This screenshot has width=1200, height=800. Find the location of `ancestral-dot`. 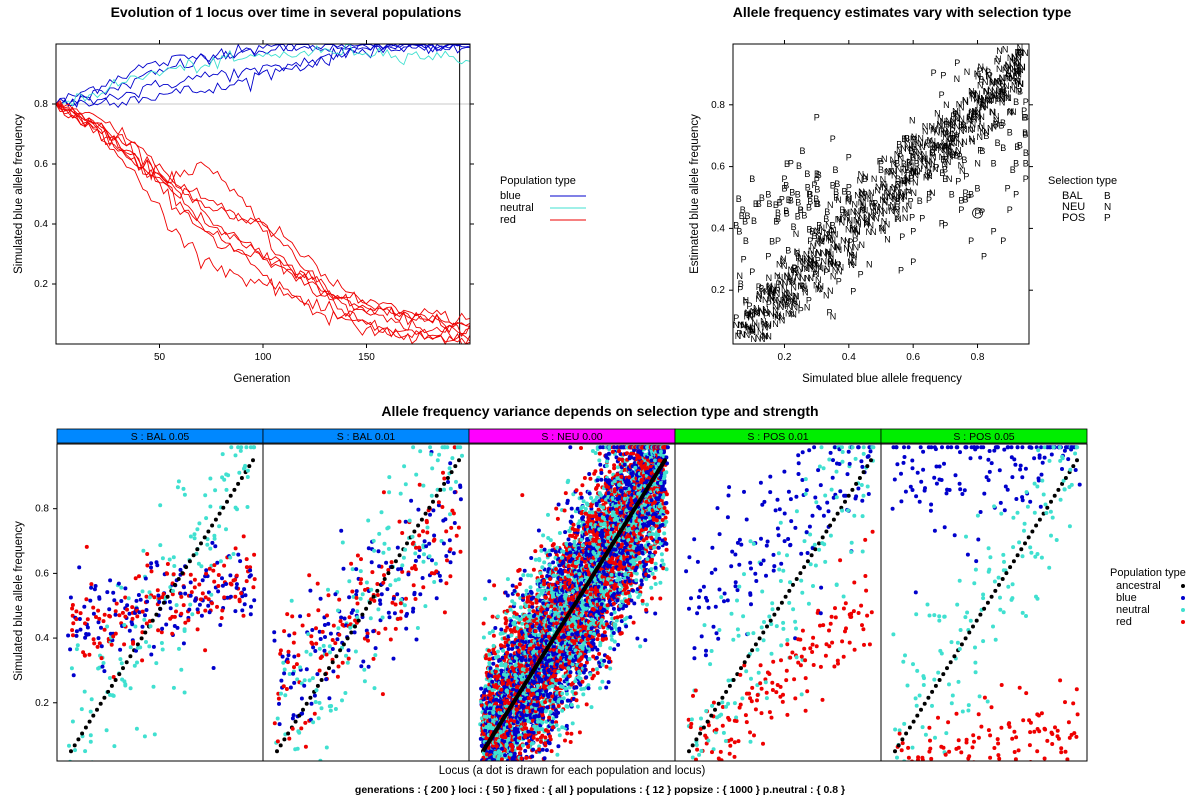

ancestral-dot is located at coordinates (436, 495).